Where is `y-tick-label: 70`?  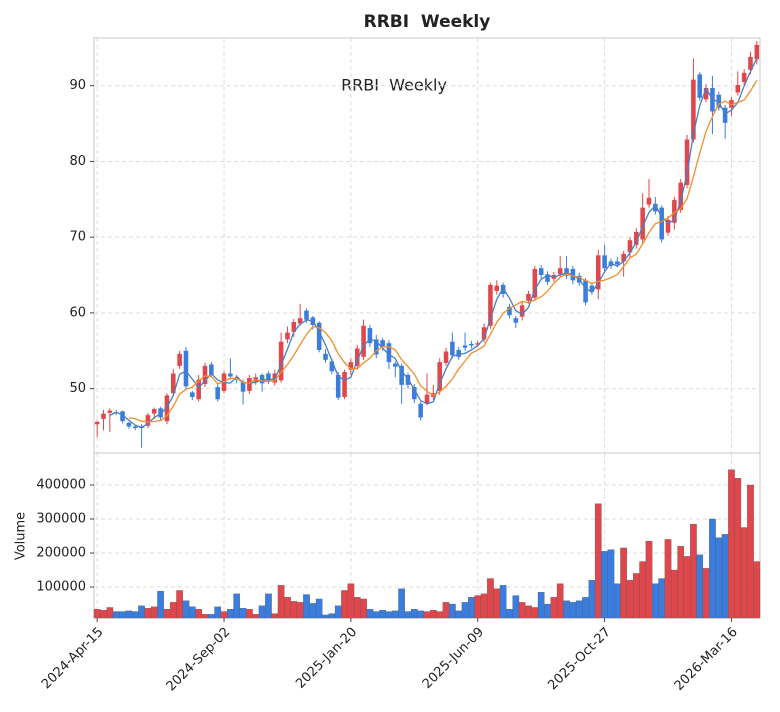
y-tick-label: 70 is located at coordinates (77, 237).